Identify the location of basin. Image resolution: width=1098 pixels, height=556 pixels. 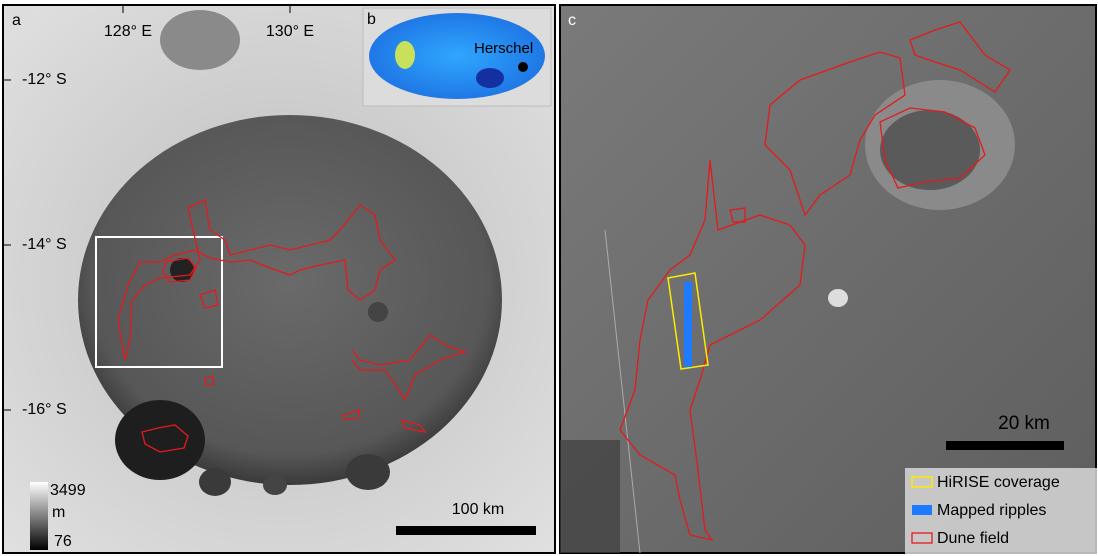
(490, 78).